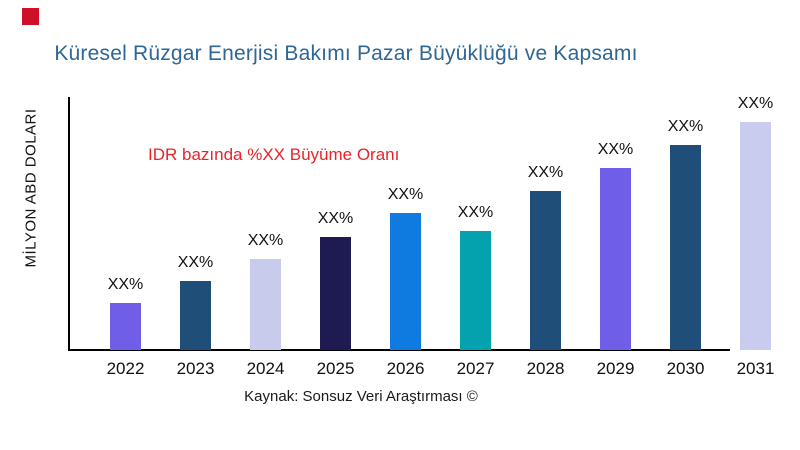  I want to click on bar-2030, so click(685, 247).